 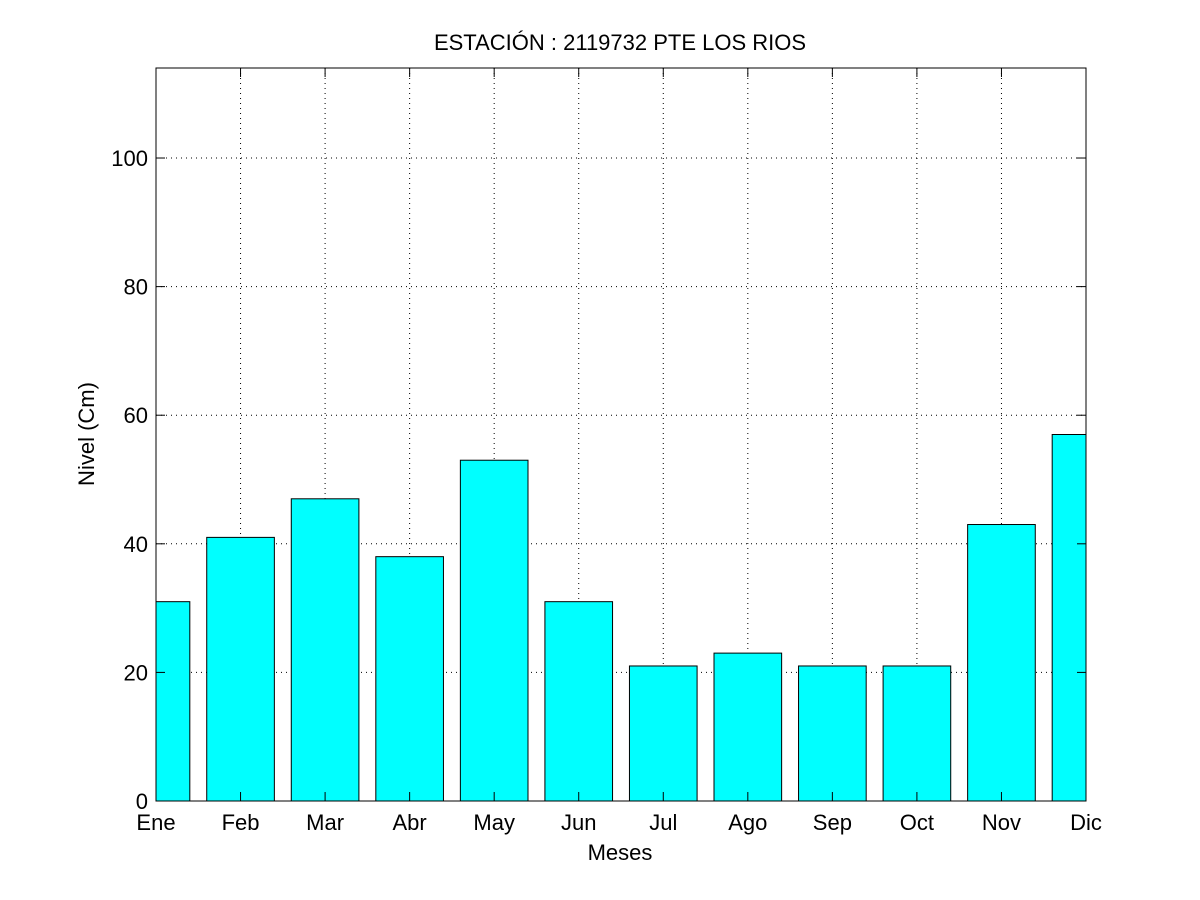 I want to click on x-tick-label: Feb, so click(x=241, y=822).